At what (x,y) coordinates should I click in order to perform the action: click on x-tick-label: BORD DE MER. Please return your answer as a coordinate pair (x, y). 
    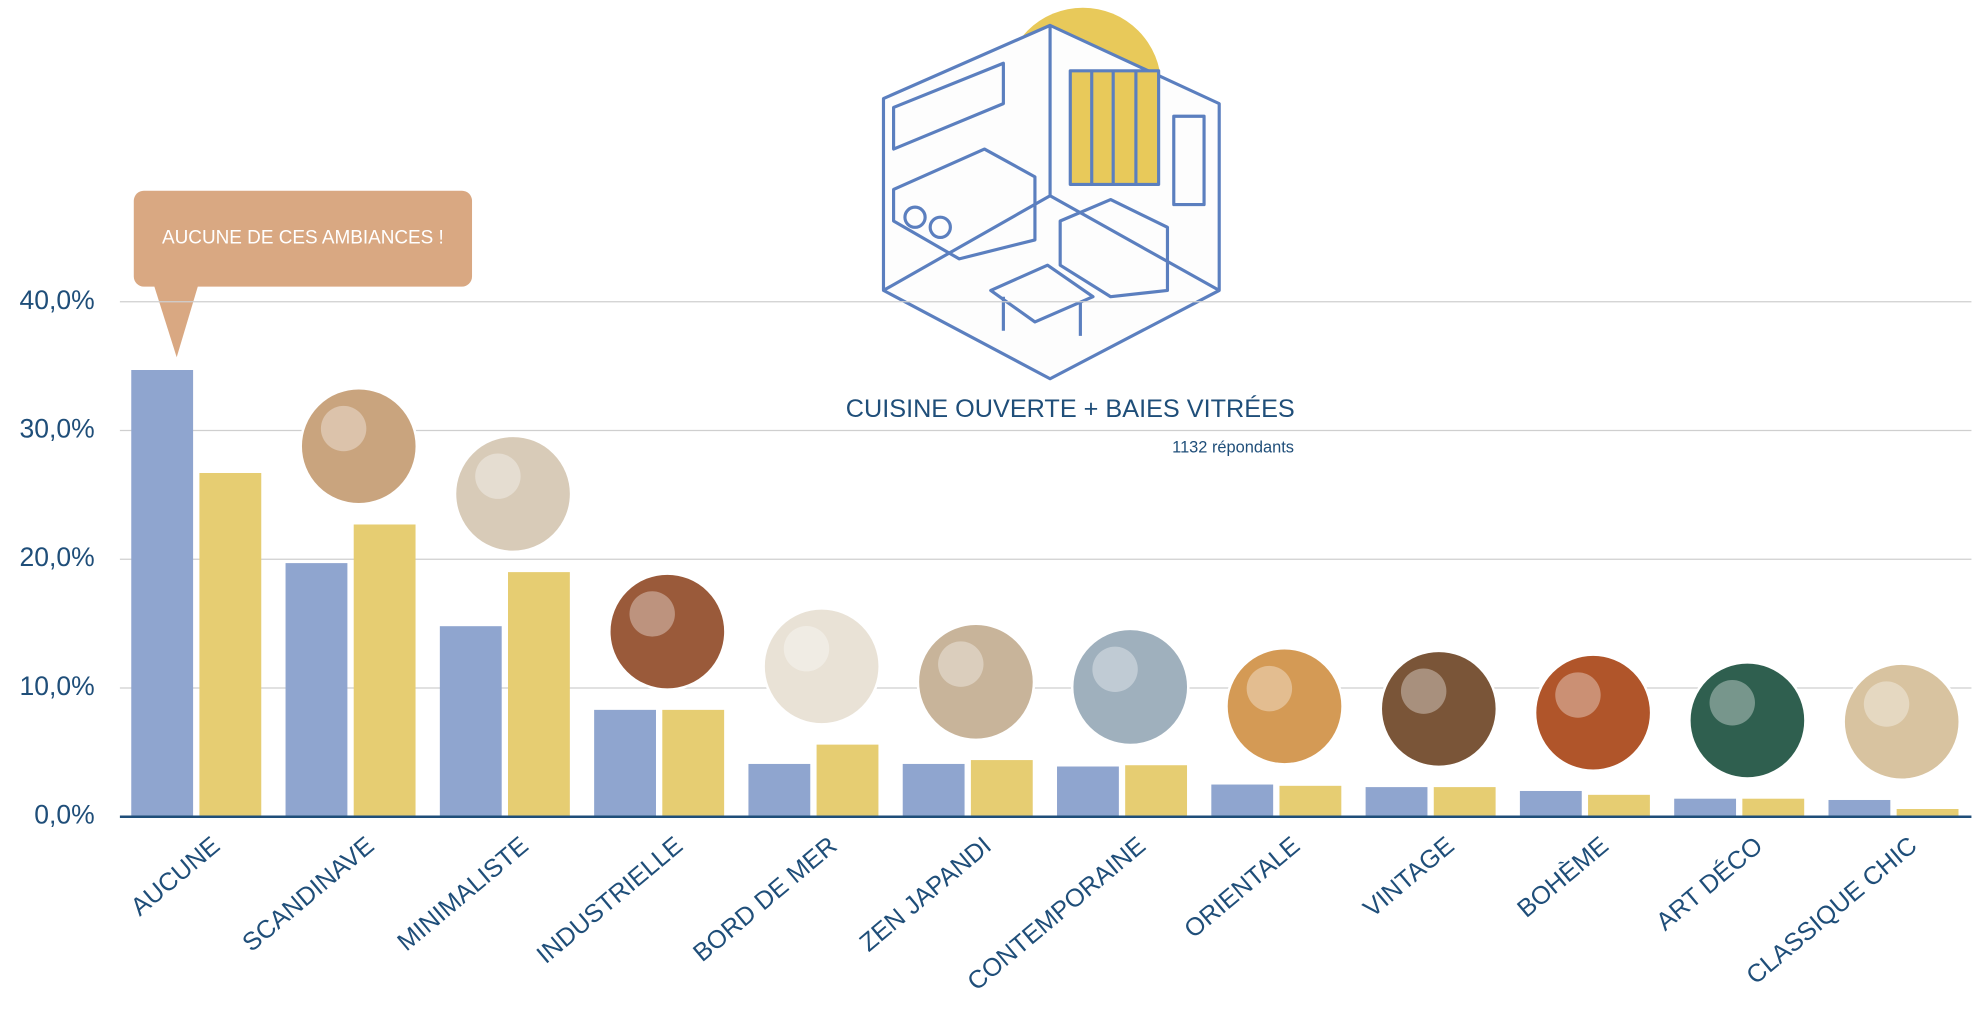
    Looking at the image, I should click on (765, 899).